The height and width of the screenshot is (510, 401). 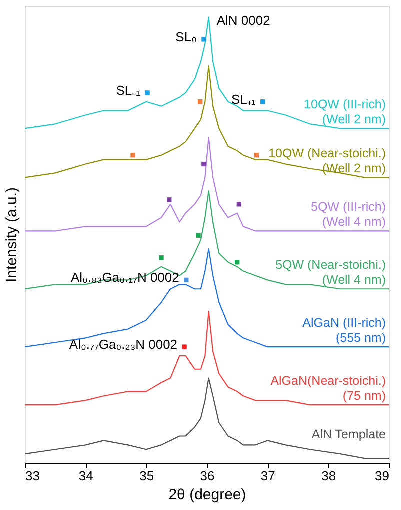 I want to click on series-label: 10QW (III-rich) (Well 2 nm), so click(x=345, y=112).